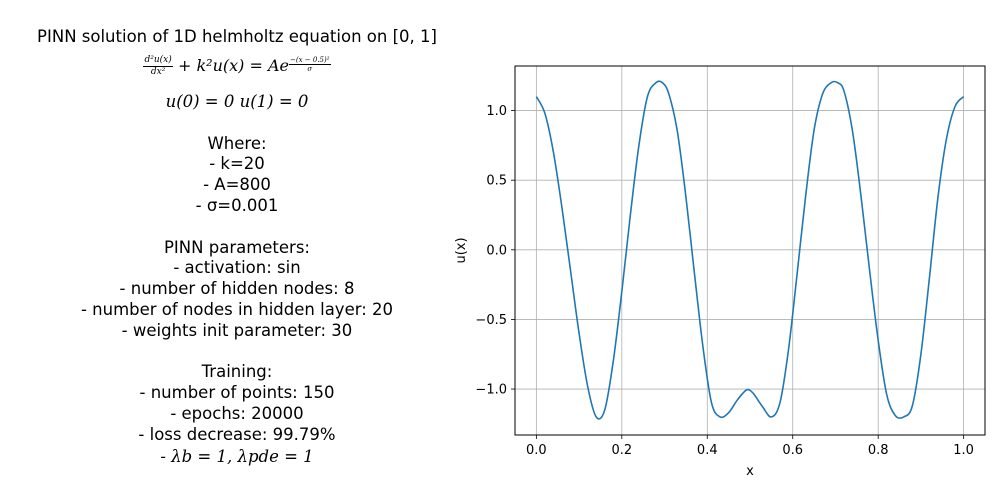 The width and height of the screenshot is (1000, 500). I want to click on y-tick-label: −0.5, so click(491, 320).